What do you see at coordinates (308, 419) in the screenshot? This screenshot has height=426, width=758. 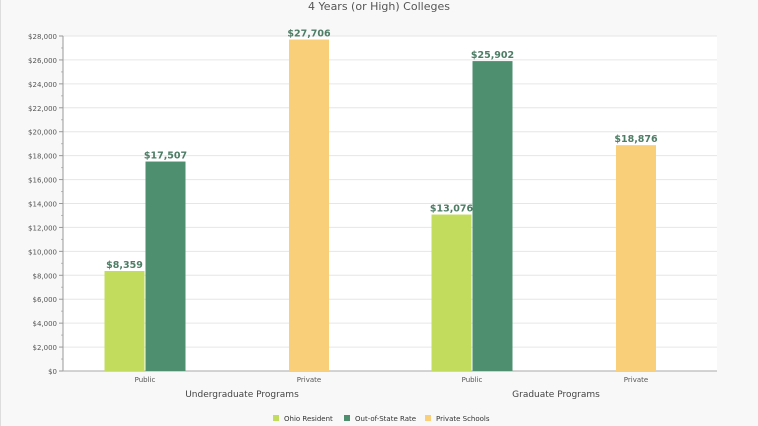 I see `legend-item: Ohio Resident` at bounding box center [308, 419].